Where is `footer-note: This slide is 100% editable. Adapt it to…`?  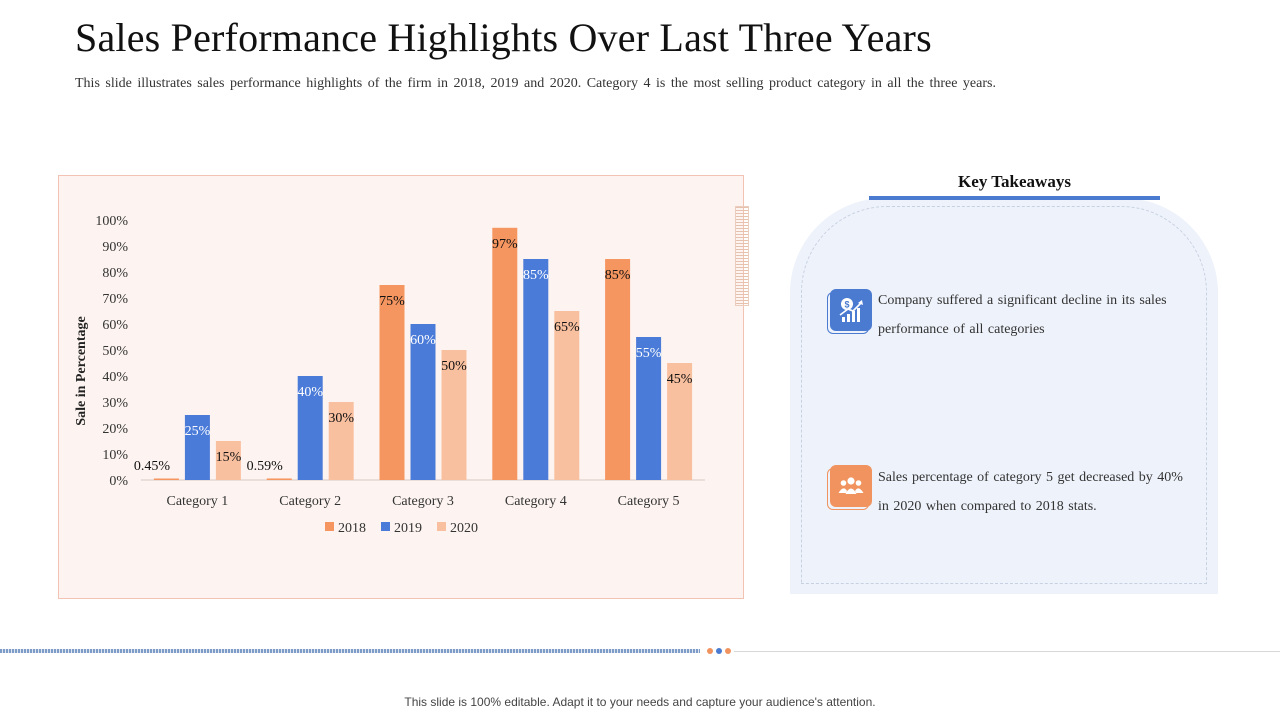
footer-note: This slide is 100% editable. Adapt it to… is located at coordinates (640, 702).